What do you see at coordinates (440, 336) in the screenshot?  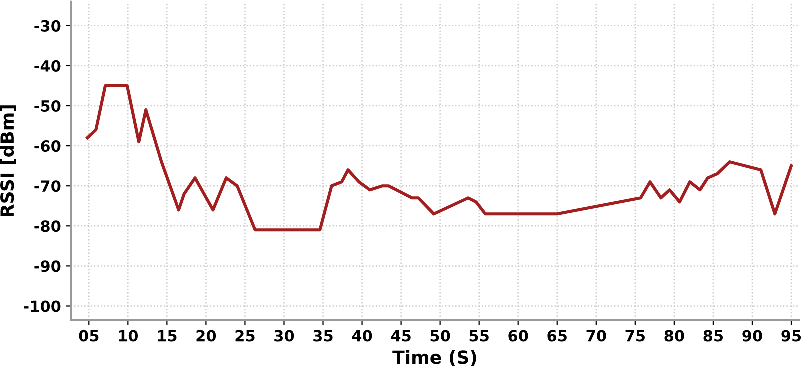 I see `x-tick-label: 50` at bounding box center [440, 336].